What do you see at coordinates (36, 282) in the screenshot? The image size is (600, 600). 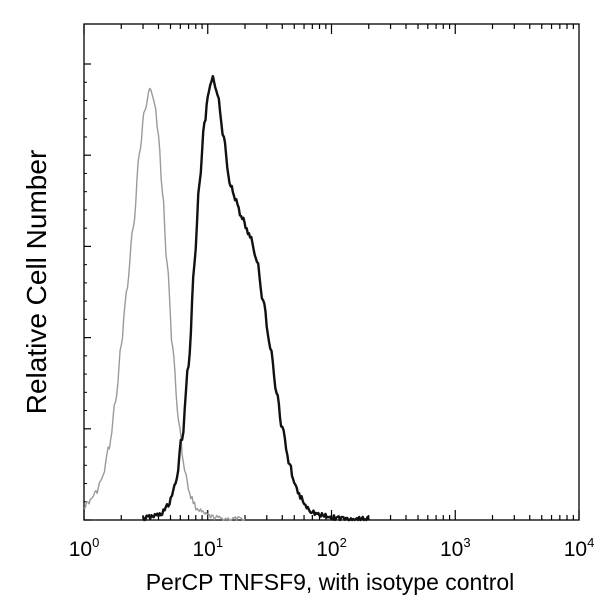 I see `y-axis-title: Relative Cell Number` at bounding box center [36, 282].